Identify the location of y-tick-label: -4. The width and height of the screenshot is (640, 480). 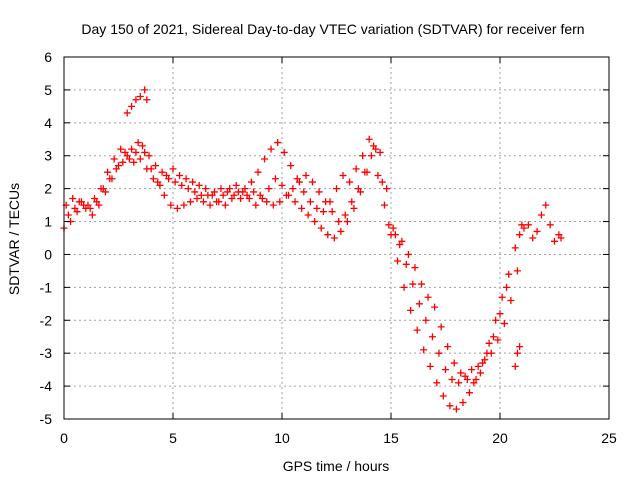
(46, 386).